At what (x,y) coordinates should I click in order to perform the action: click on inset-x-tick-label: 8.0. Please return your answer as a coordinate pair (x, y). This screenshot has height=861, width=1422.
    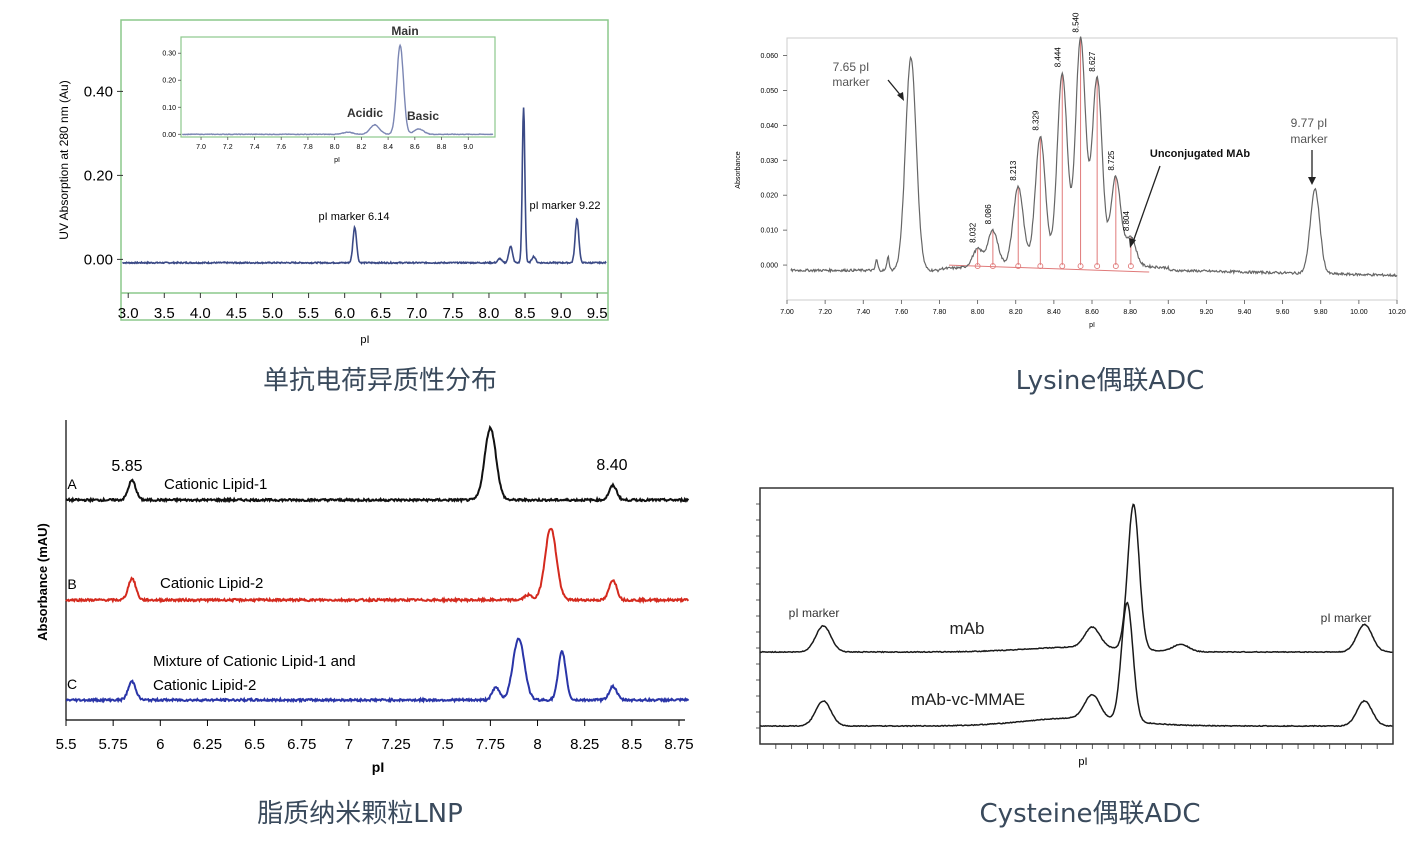
    Looking at the image, I should click on (335, 147).